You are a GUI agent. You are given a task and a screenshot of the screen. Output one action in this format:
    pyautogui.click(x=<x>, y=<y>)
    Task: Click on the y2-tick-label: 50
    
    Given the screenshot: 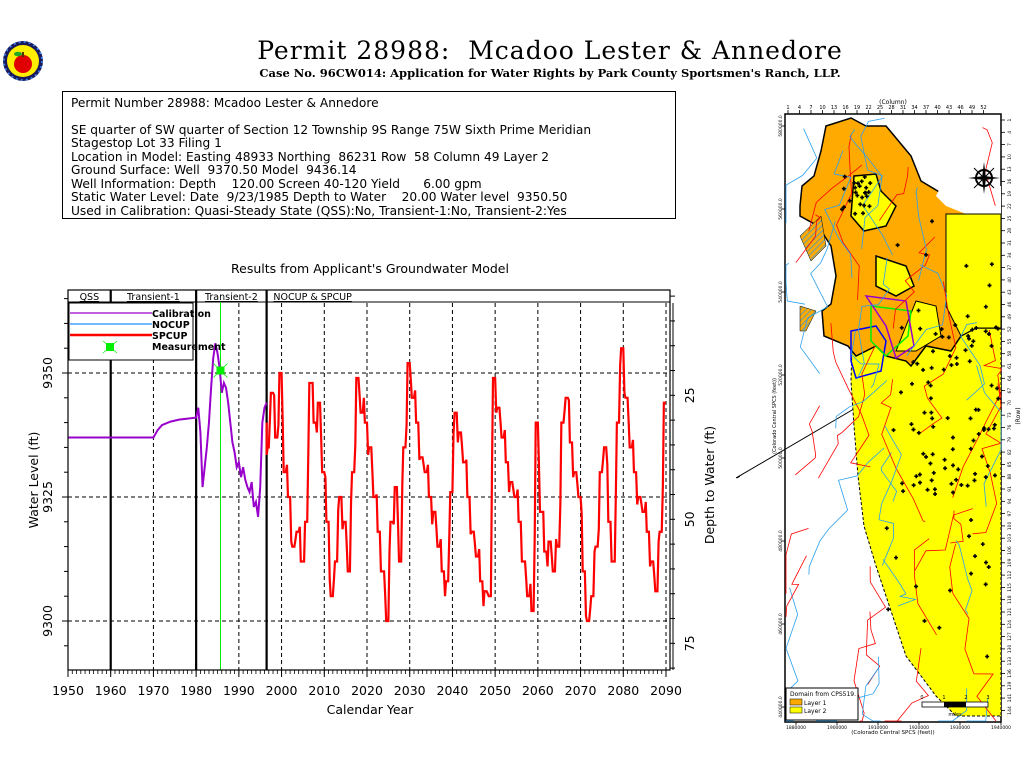 What is the action you would take?
    pyautogui.click(x=689, y=519)
    